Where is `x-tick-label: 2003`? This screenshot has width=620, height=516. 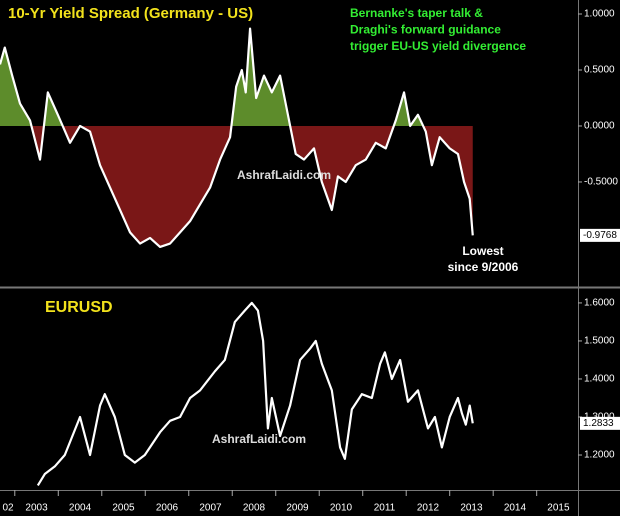
x-tick-label: 2003 is located at coordinates (36, 508).